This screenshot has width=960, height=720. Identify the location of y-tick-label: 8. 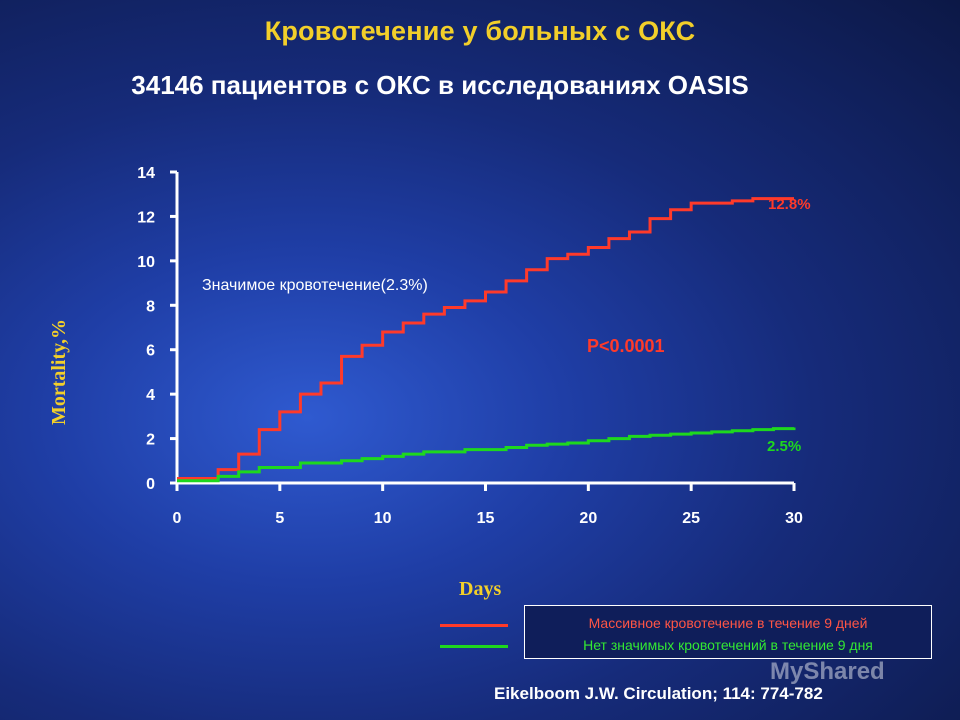
(150, 306).